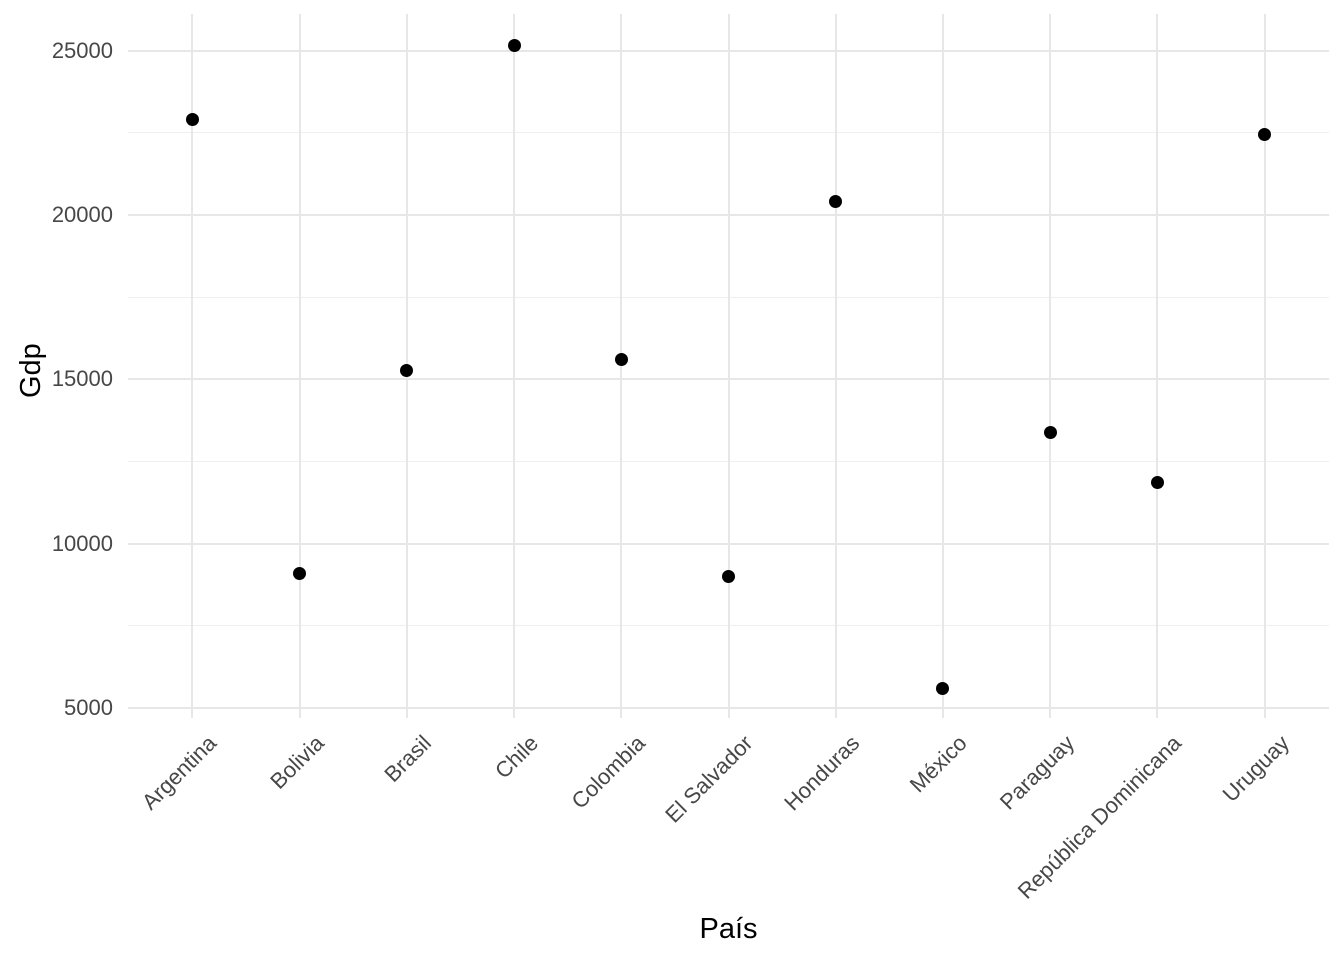 This screenshot has width=1344, height=960. What do you see at coordinates (938, 764) in the screenshot?
I see `x-tick-label: México` at bounding box center [938, 764].